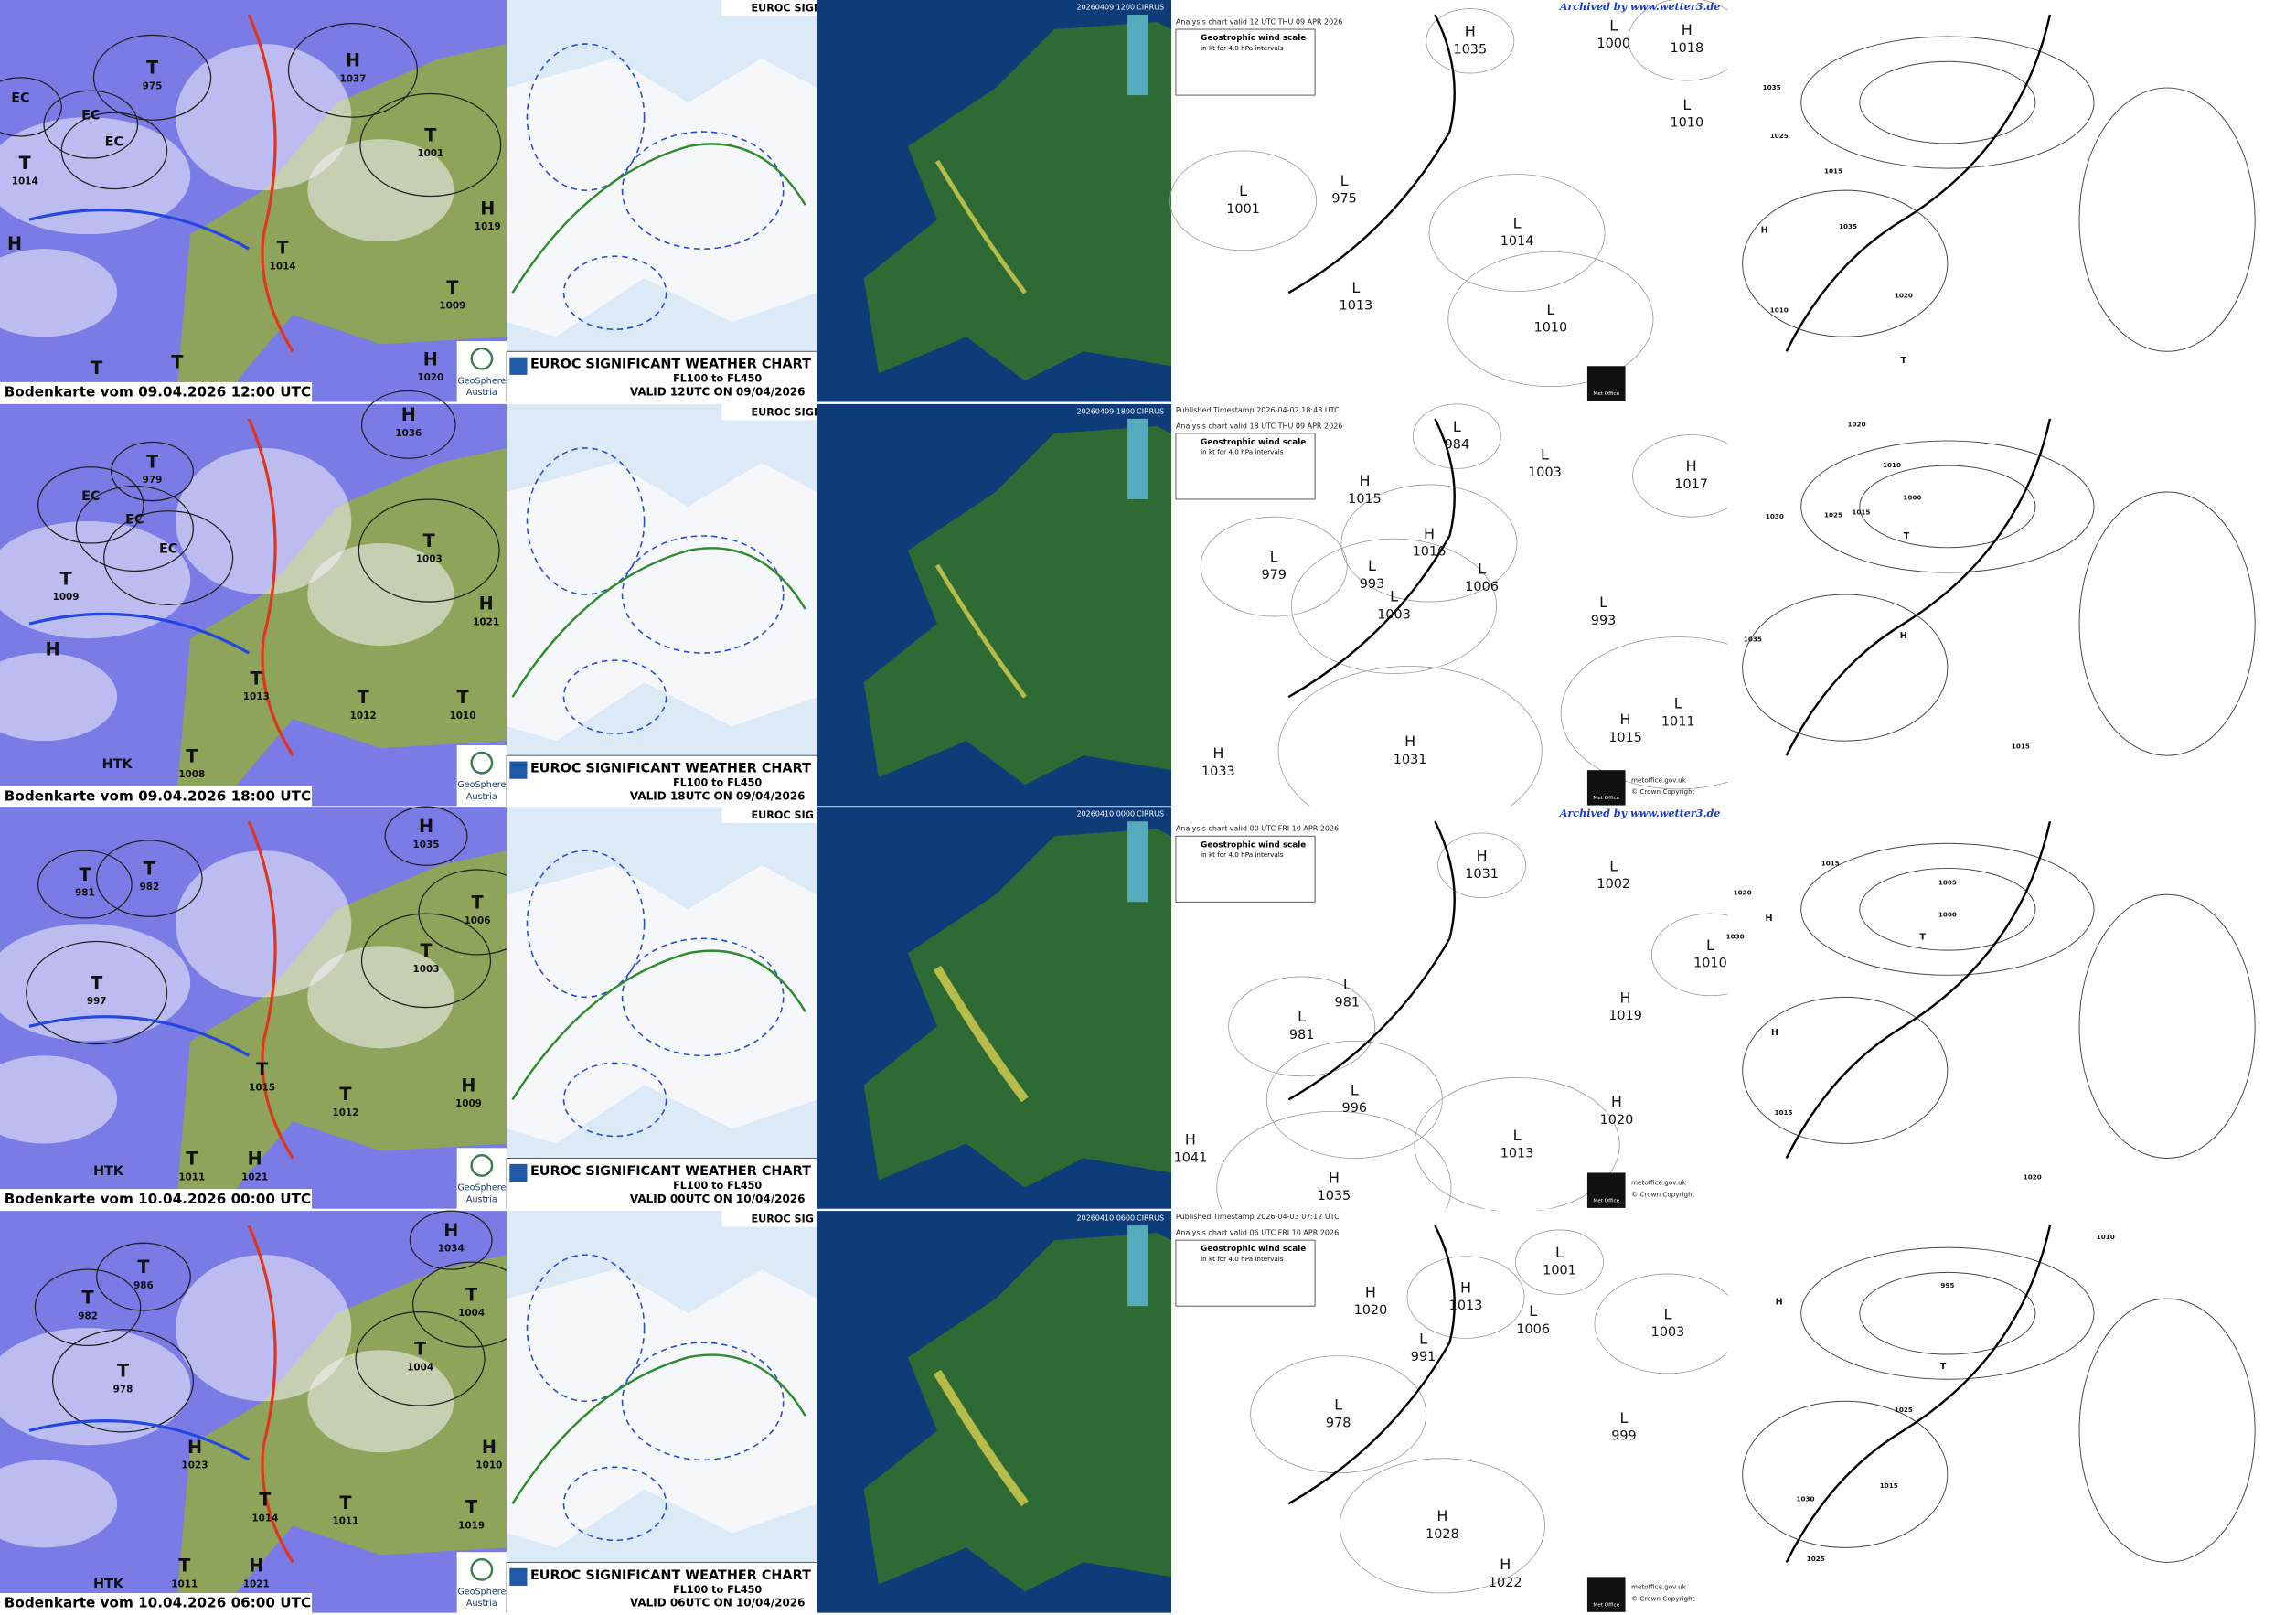 The image size is (2296, 1615). Describe the element at coordinates (1606, 394) in the screenshot. I see `logo-text: Met Office` at that location.